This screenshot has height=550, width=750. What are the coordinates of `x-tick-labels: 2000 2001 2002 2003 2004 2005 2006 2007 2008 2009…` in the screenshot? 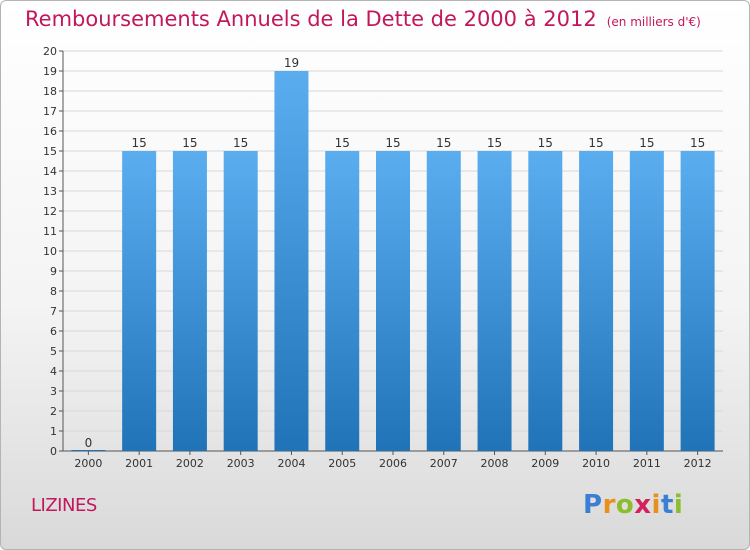 It's located at (393, 460).